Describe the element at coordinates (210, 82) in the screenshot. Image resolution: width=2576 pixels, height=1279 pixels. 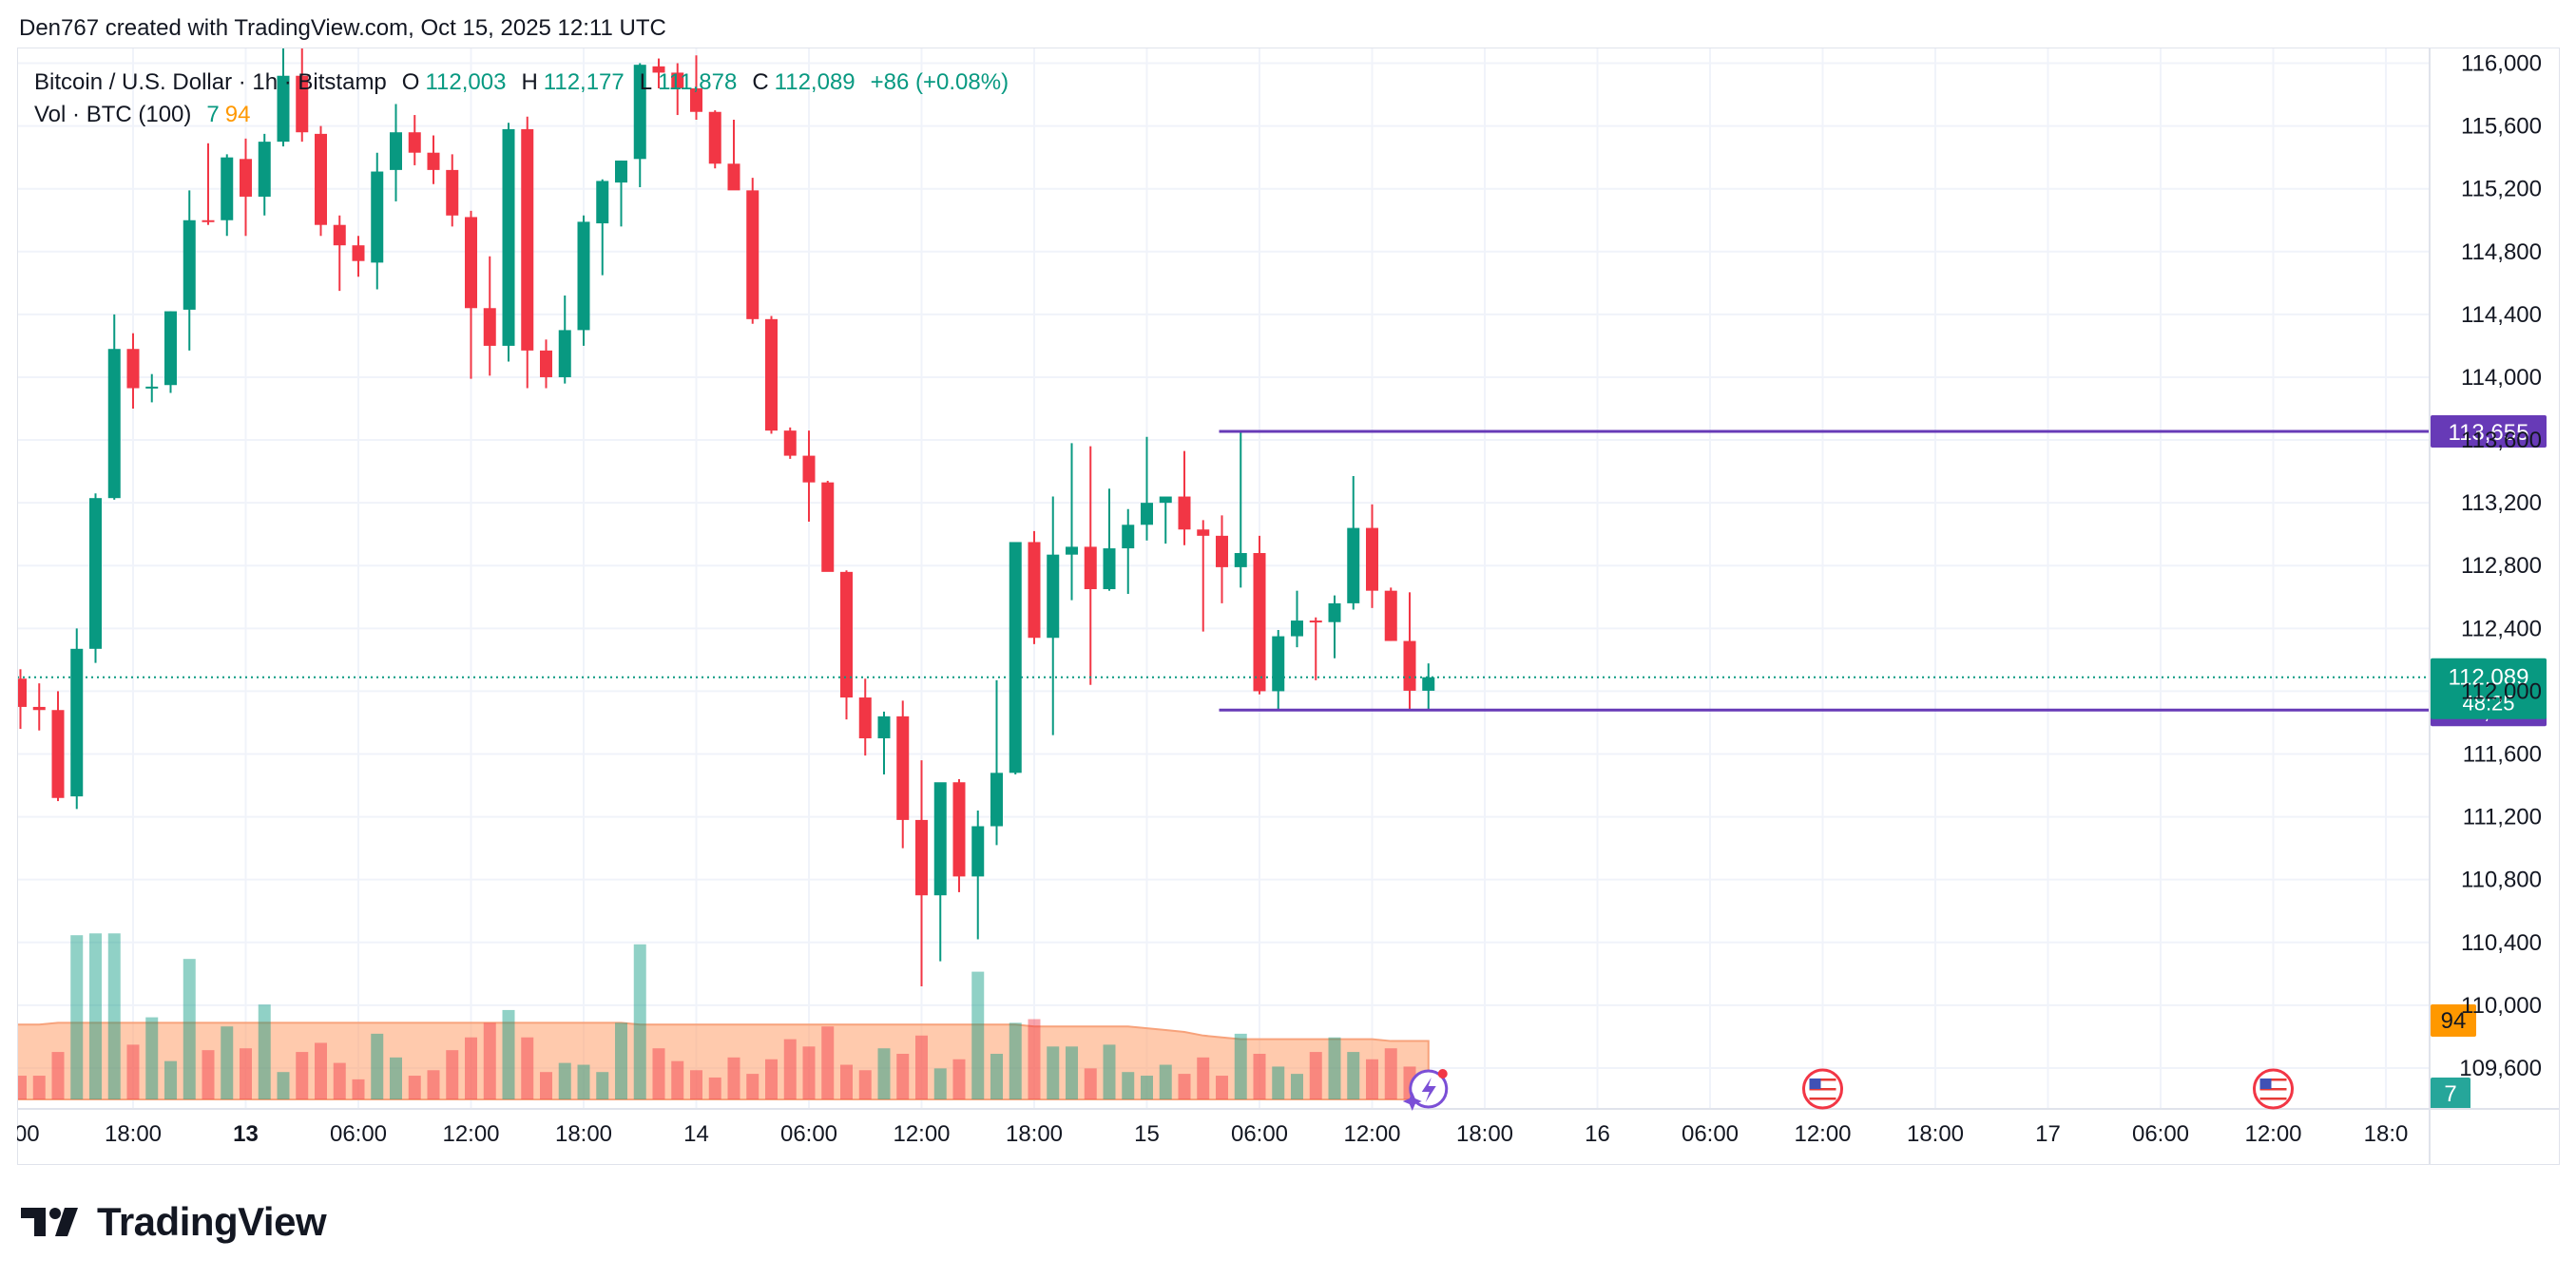
I see `legend-symbol: Bitcoin / U.S. Dollar · 1h · Bitstamp` at that location.